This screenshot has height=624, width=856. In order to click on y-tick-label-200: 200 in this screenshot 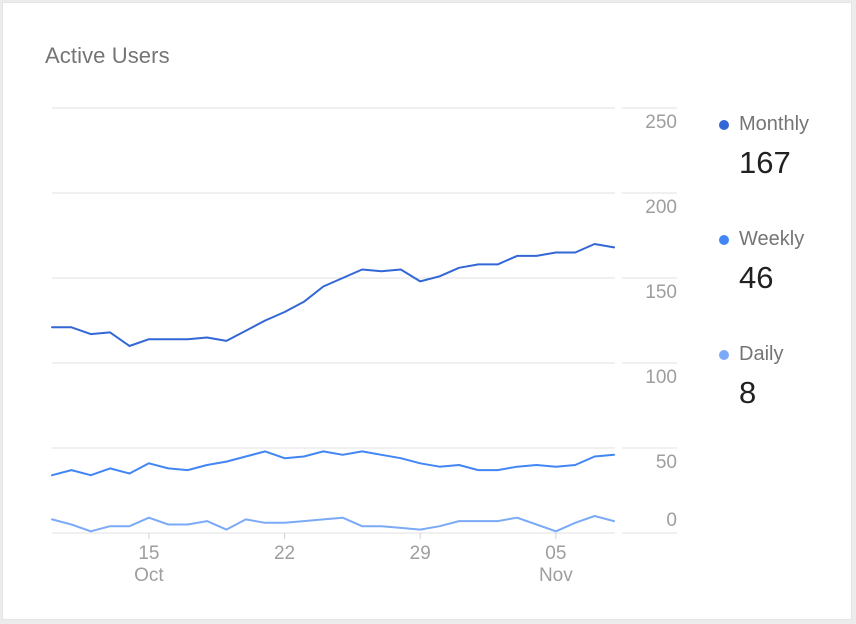, I will do `click(661, 207)`.